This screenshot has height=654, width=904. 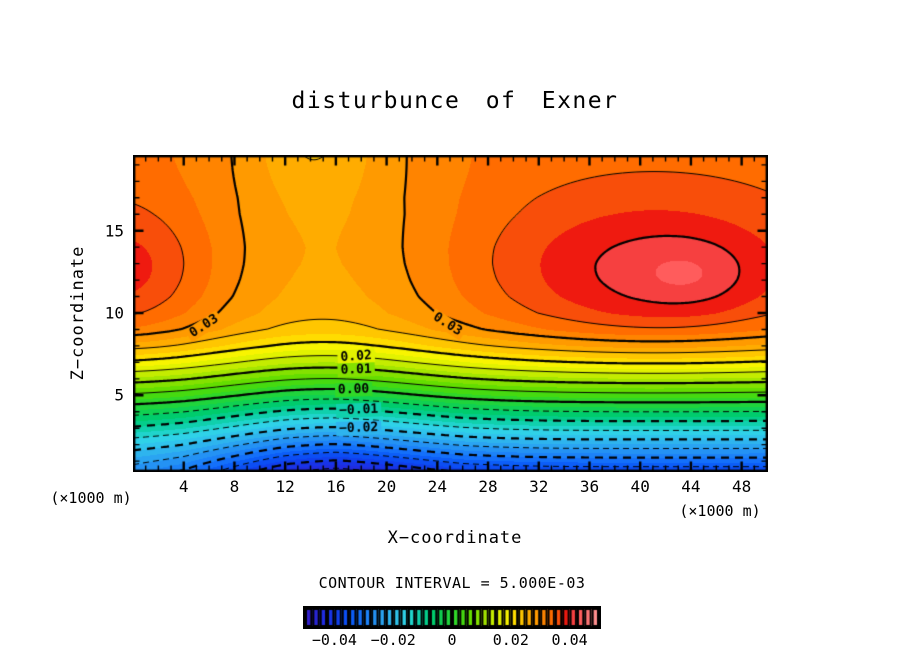 What do you see at coordinates (285, 486) in the screenshot?
I see `x-tick-label: 12` at bounding box center [285, 486].